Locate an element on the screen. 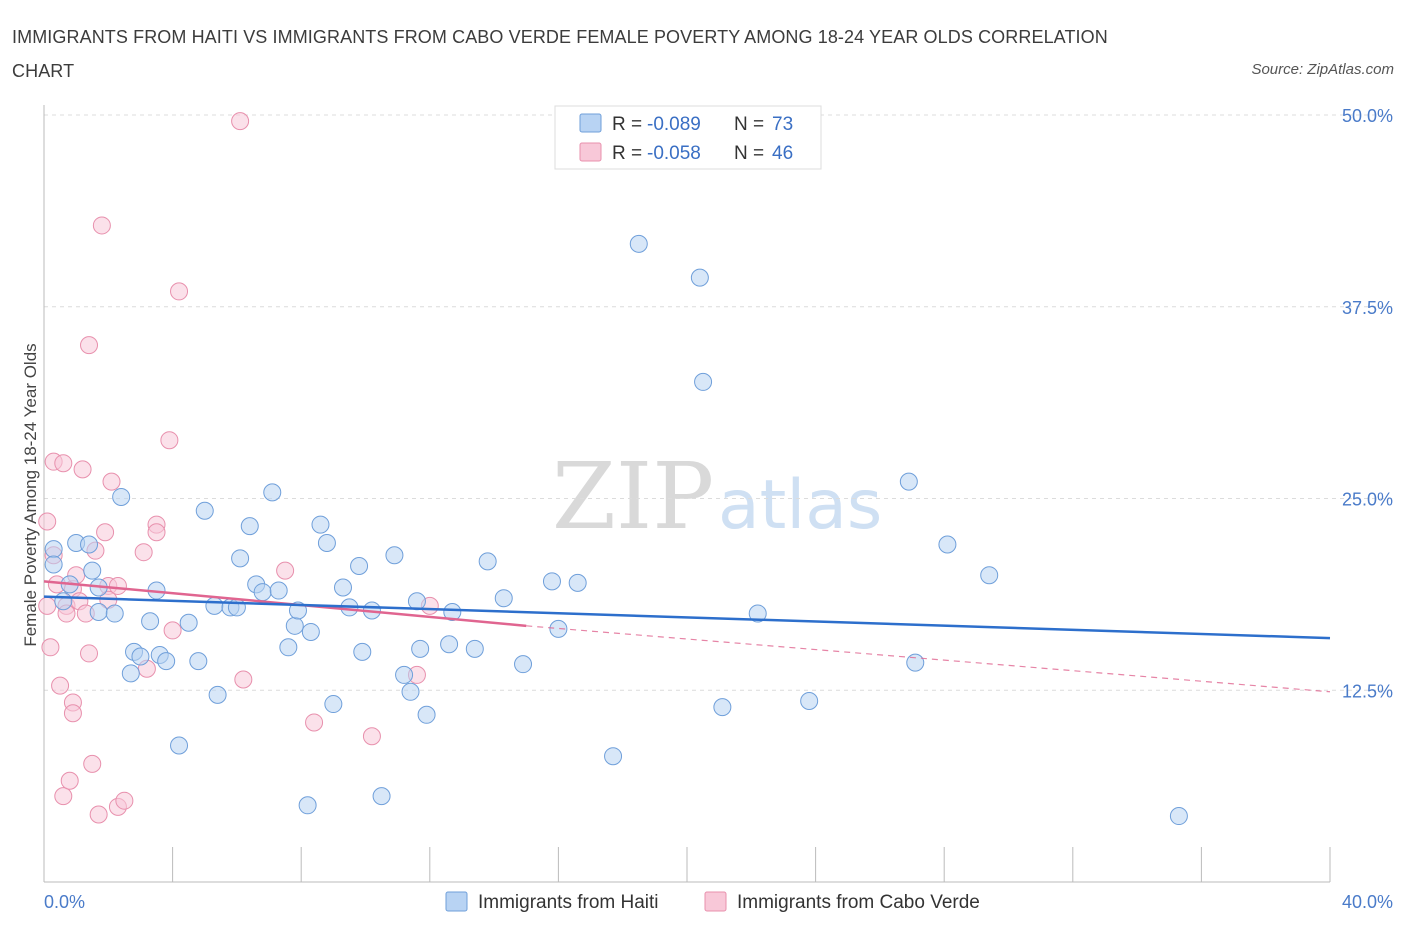 The width and height of the screenshot is (1406, 930). legend-cabo-swatch is located at coordinates (715, 901).